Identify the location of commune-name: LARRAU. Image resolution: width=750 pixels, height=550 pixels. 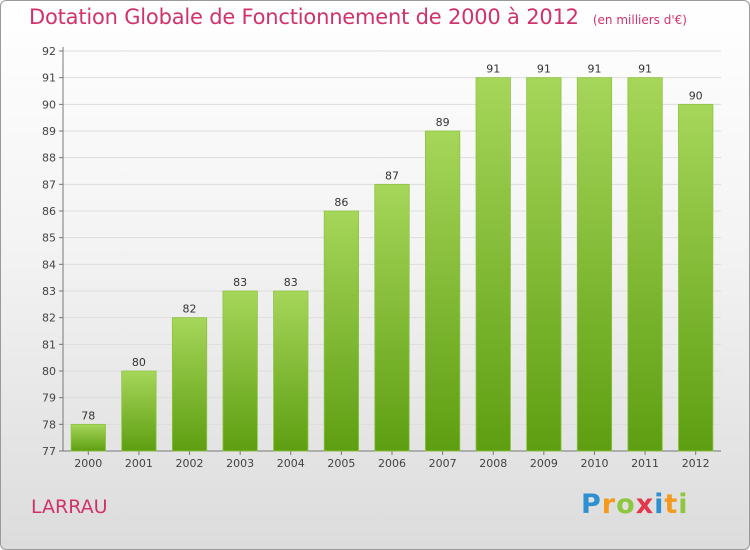
(69, 507).